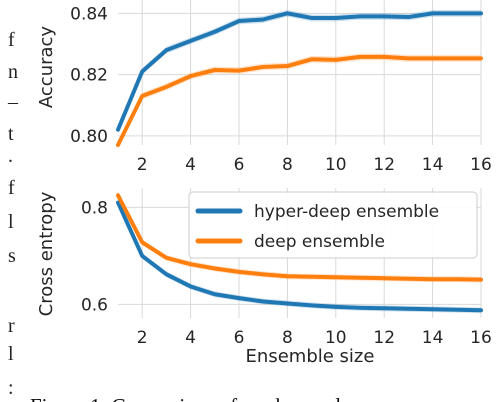 This screenshot has height=402, width=504. Describe the element at coordinates (13, 102) in the screenshot. I see `side-text-fragment: –` at that location.